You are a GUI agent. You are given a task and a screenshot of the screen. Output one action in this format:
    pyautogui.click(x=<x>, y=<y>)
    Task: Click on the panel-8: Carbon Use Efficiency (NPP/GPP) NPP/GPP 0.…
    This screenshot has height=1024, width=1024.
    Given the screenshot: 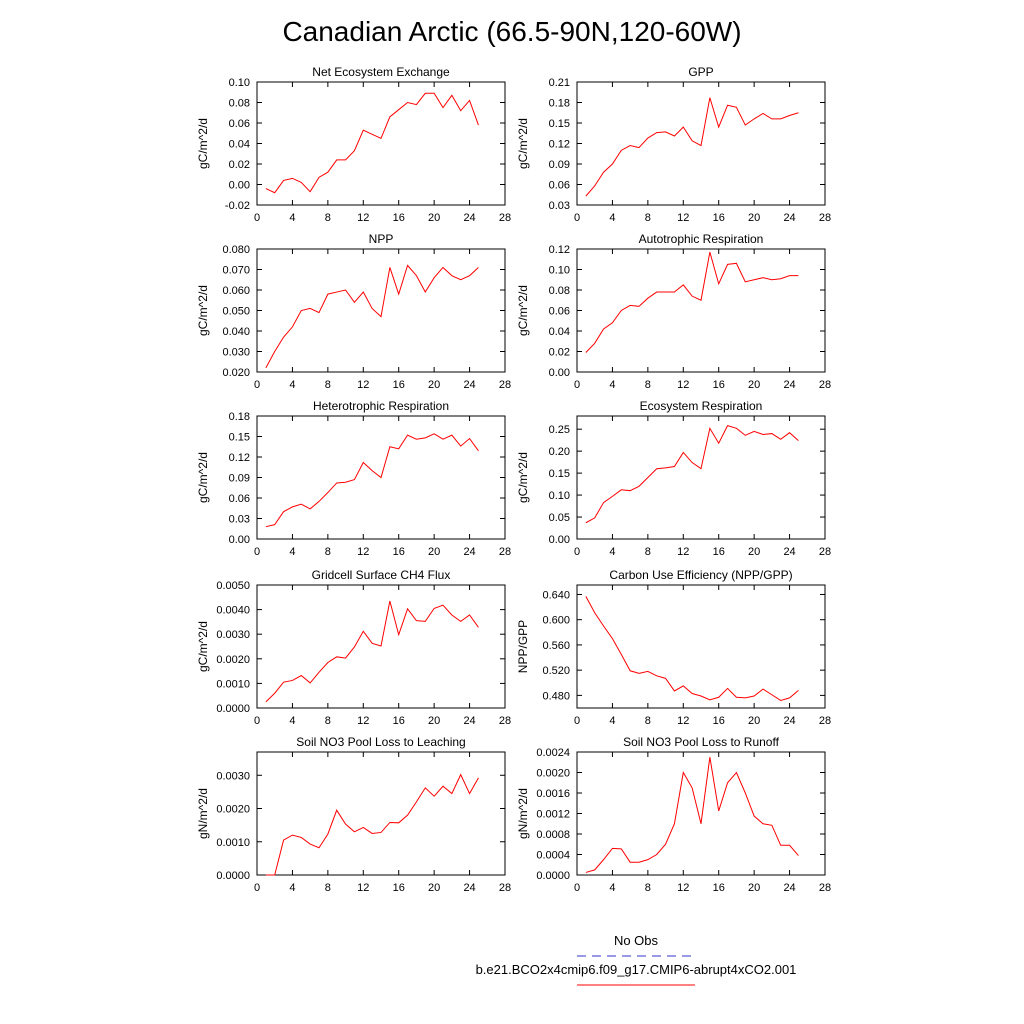 What is the action you would take?
    pyautogui.click(x=673, y=647)
    